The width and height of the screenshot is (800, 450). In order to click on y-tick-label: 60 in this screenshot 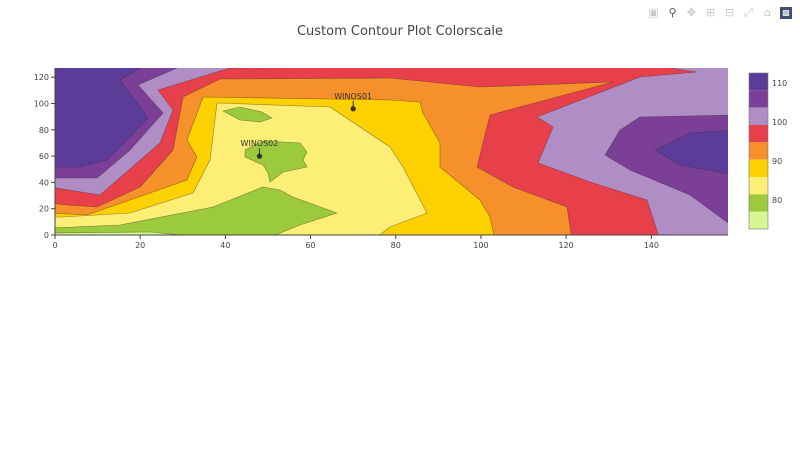, I will do `click(44, 156)`.